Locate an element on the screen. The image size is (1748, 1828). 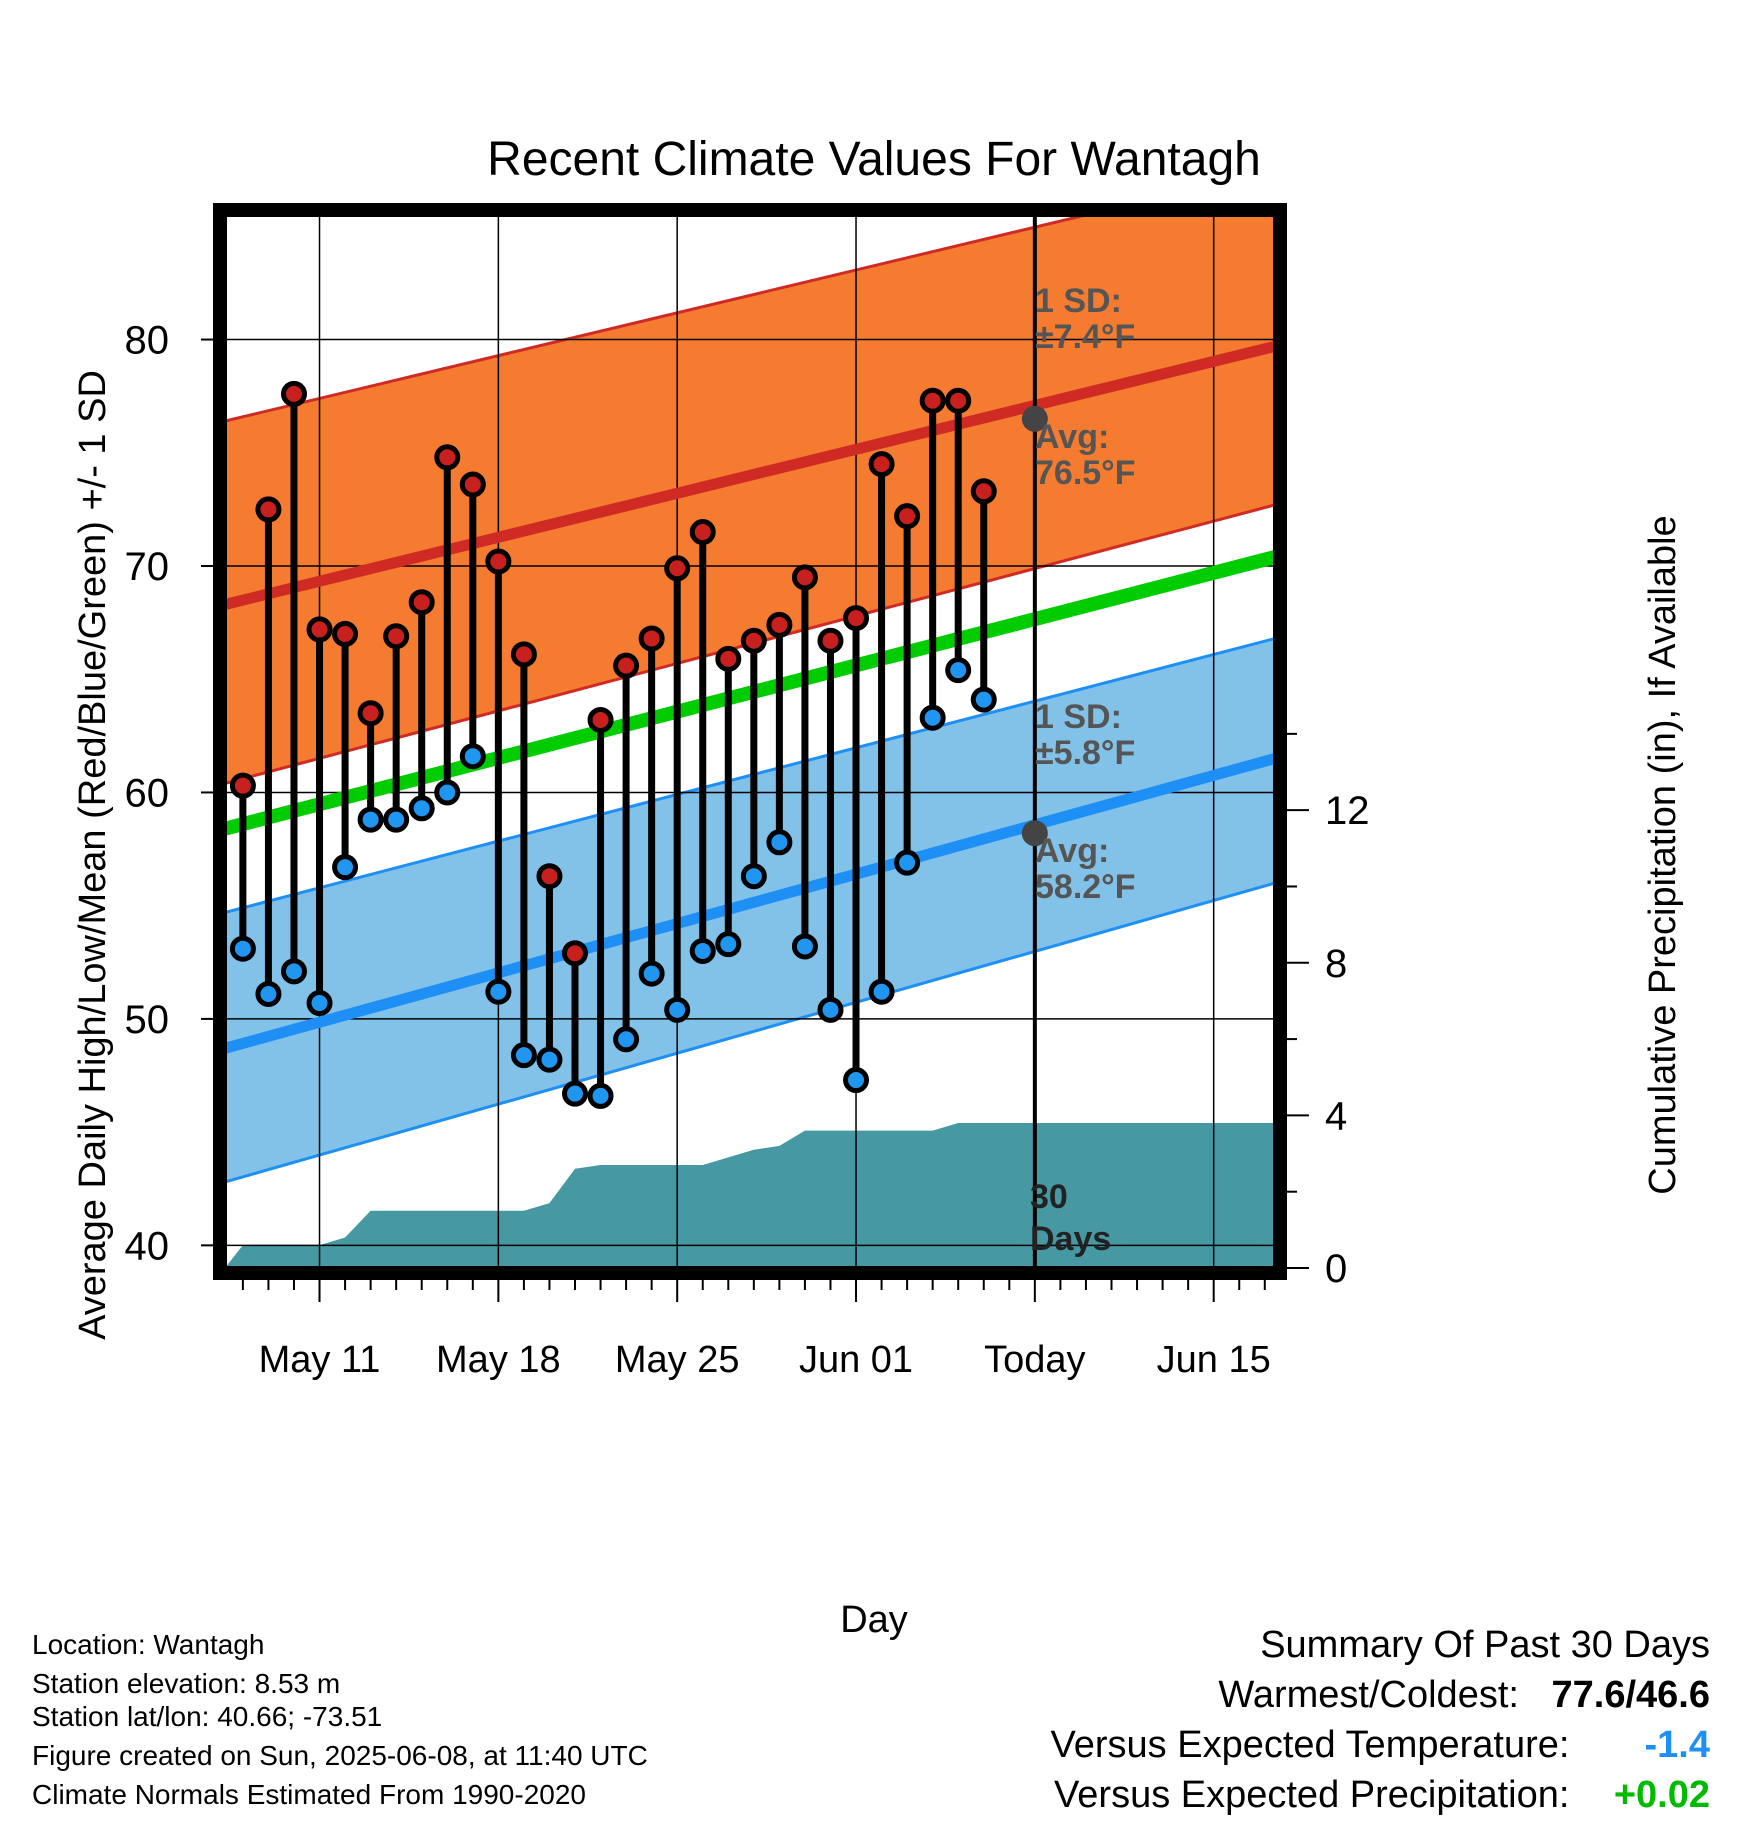
normal-high-line is located at coordinates (750, 475).